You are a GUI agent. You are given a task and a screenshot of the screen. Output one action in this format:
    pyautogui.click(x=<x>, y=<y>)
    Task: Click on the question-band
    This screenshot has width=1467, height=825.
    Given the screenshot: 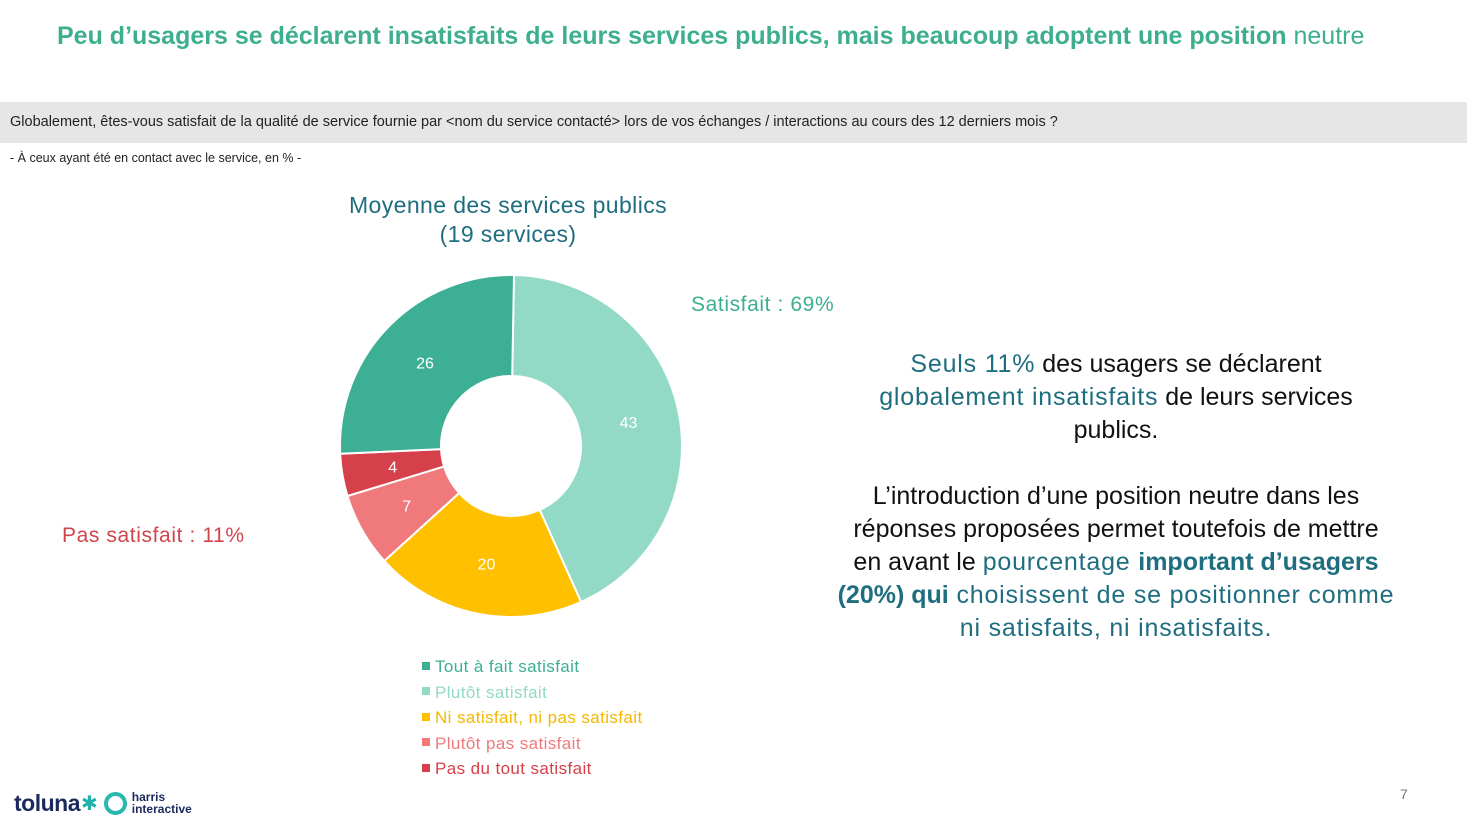 What is the action you would take?
    pyautogui.click(x=733, y=122)
    